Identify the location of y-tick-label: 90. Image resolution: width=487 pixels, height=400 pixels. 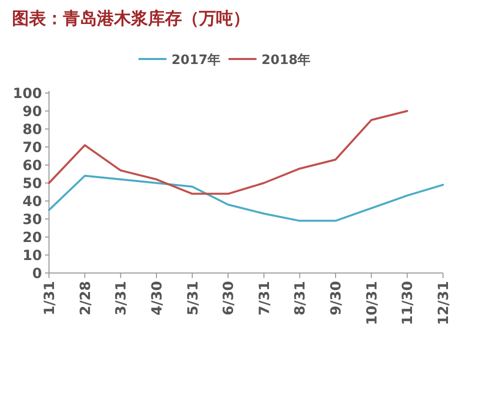
(32, 112).